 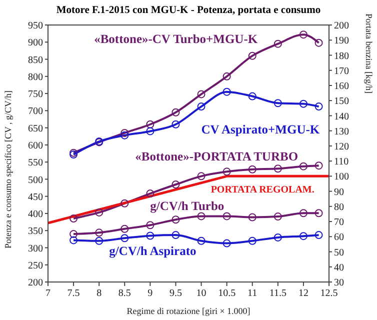 What do you see at coordinates (152, 251) in the screenshot?
I see `series-label: g/CV/h Aspirato` at bounding box center [152, 251].